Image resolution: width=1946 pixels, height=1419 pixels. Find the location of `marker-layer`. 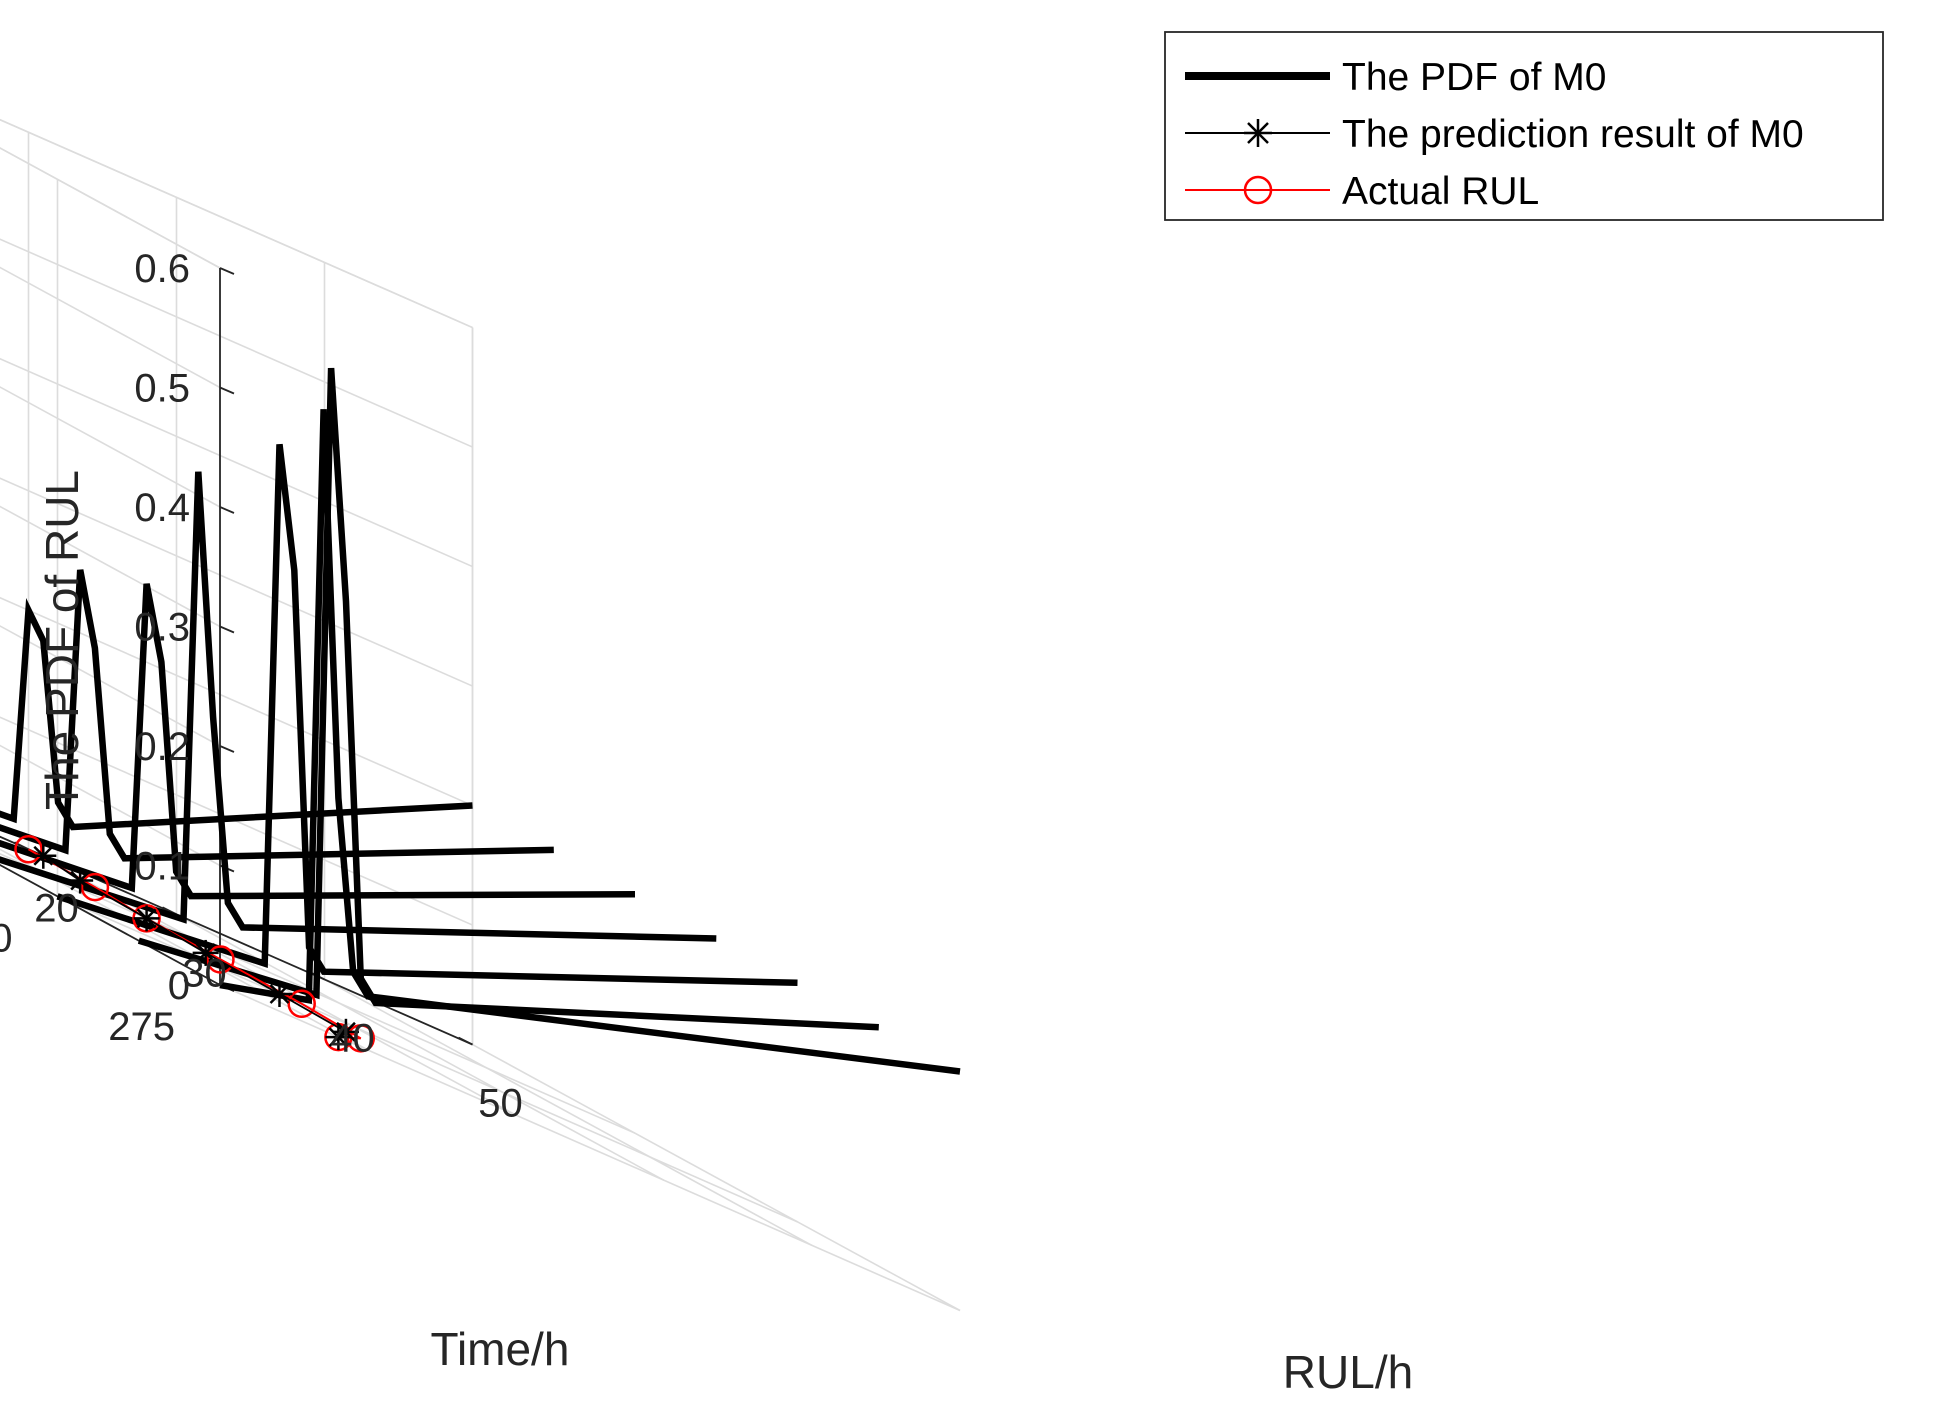

marker-layer is located at coordinates (194, 944).